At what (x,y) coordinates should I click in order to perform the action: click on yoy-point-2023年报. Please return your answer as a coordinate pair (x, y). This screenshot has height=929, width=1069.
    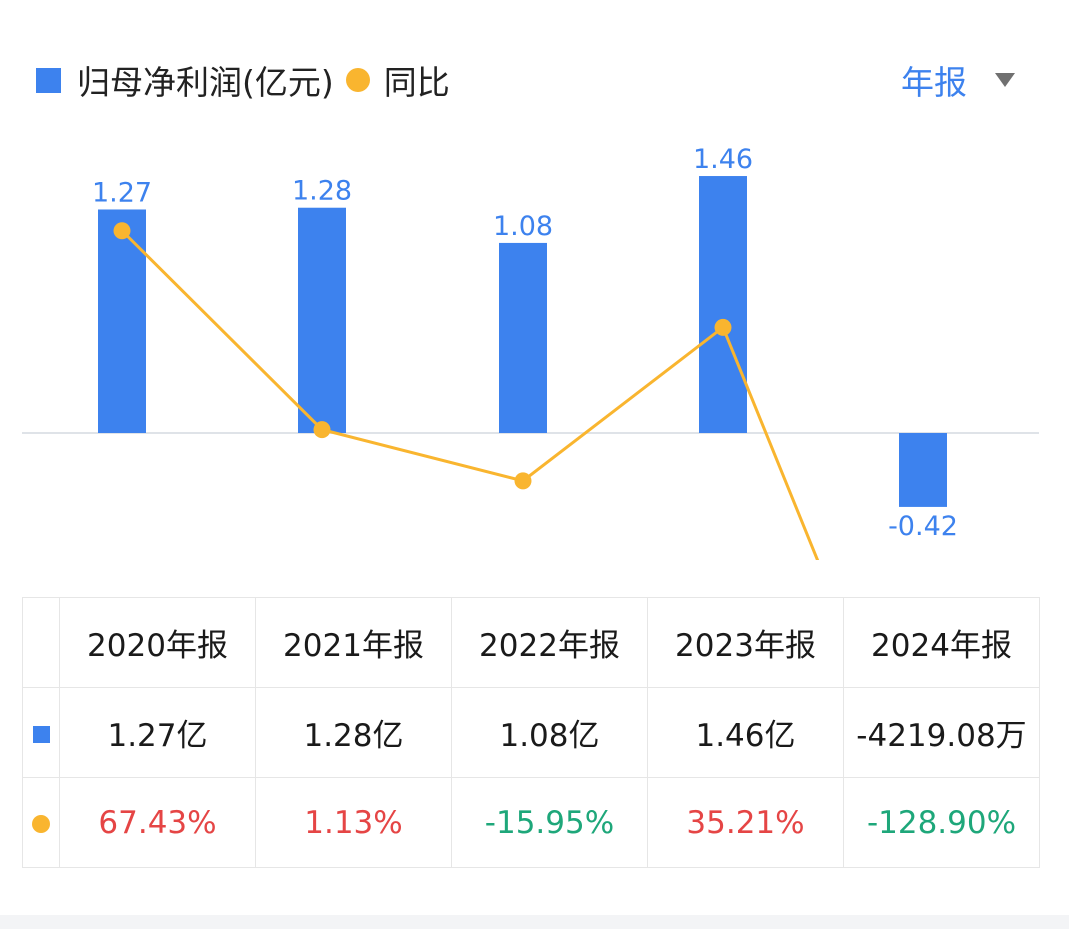
    Looking at the image, I should click on (723, 327).